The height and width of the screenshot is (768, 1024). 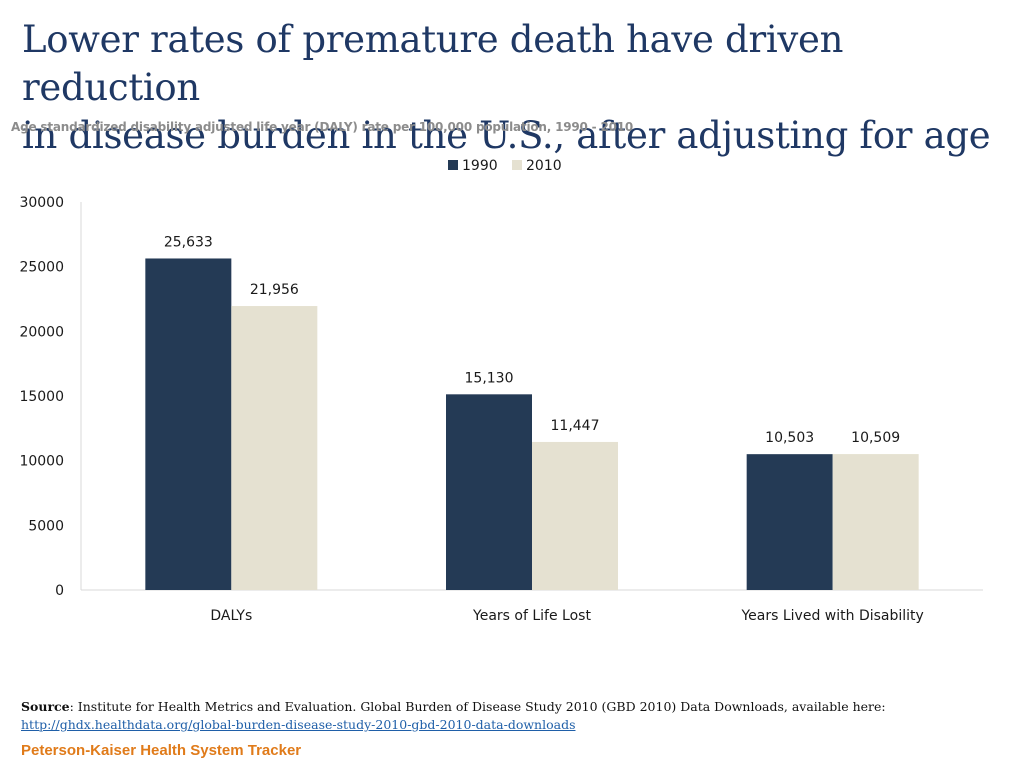 What do you see at coordinates (789, 438) in the screenshot?
I see `data-label: 10,503` at bounding box center [789, 438].